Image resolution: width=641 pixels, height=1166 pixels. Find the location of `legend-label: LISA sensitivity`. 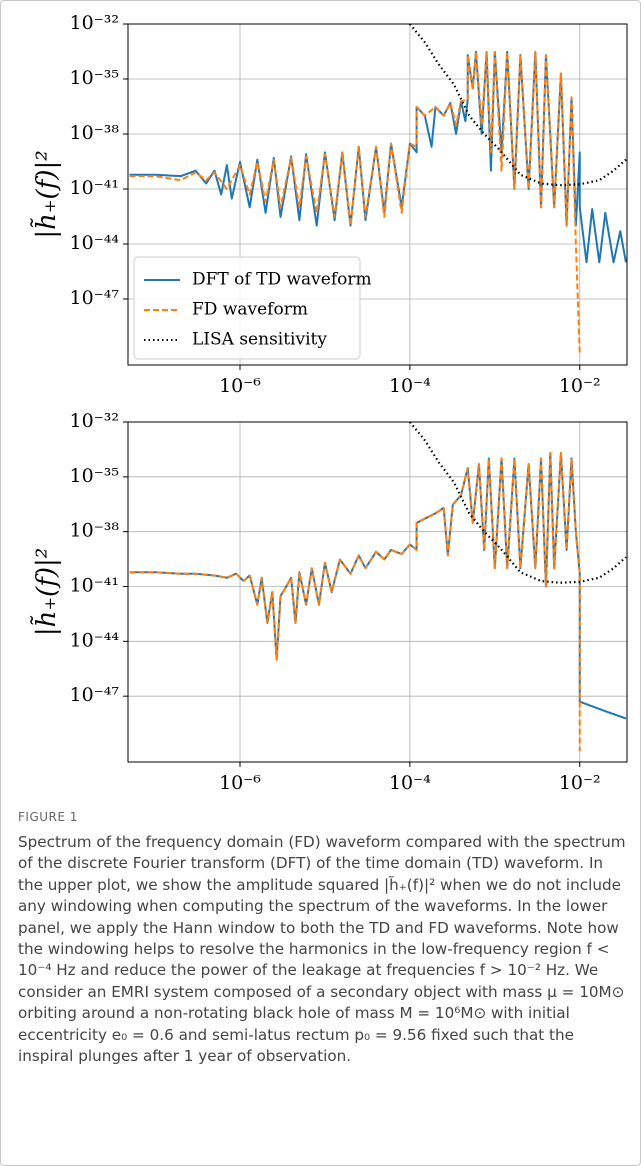

legend-label: LISA sensitivity is located at coordinates (259, 340).